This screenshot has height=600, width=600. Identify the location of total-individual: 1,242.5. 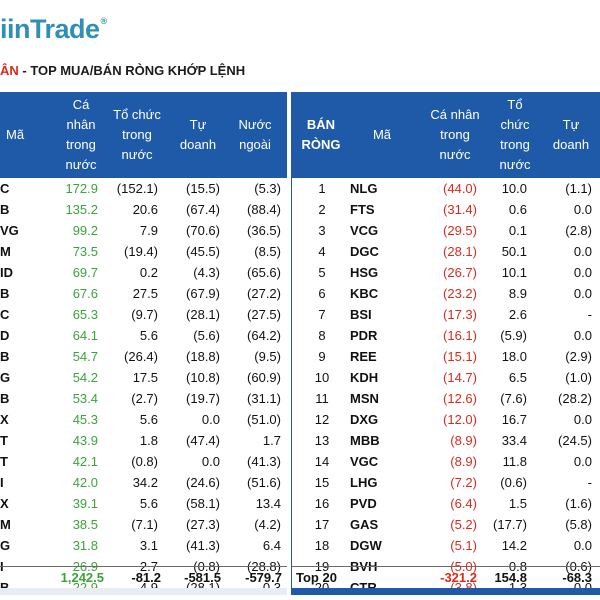
(82, 577).